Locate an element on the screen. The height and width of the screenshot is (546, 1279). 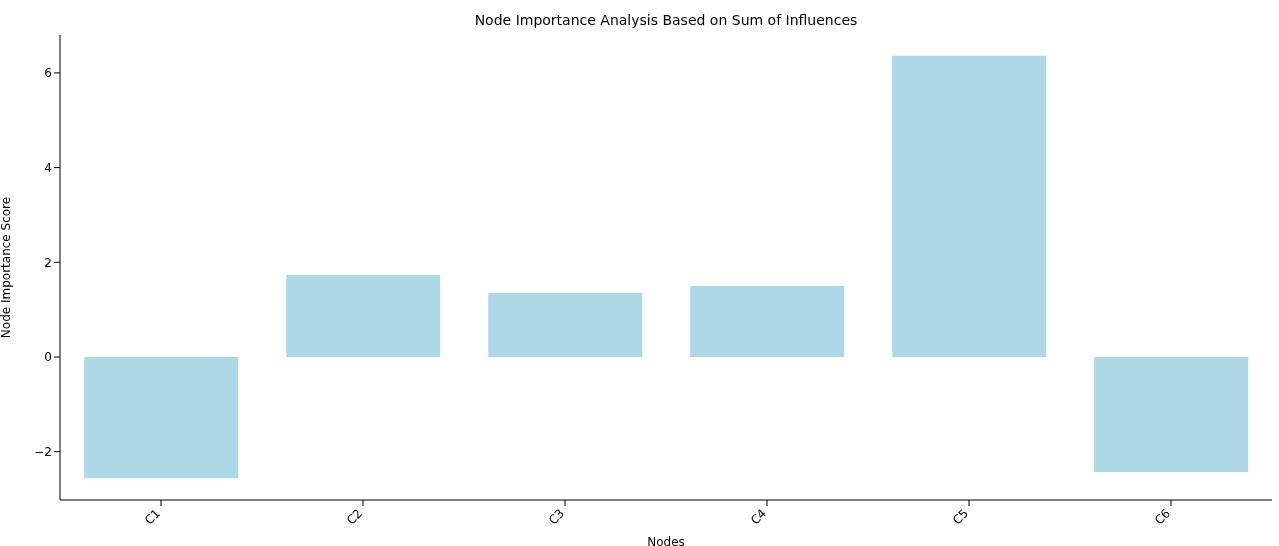
y-tick-label: 2 is located at coordinates (48, 262).